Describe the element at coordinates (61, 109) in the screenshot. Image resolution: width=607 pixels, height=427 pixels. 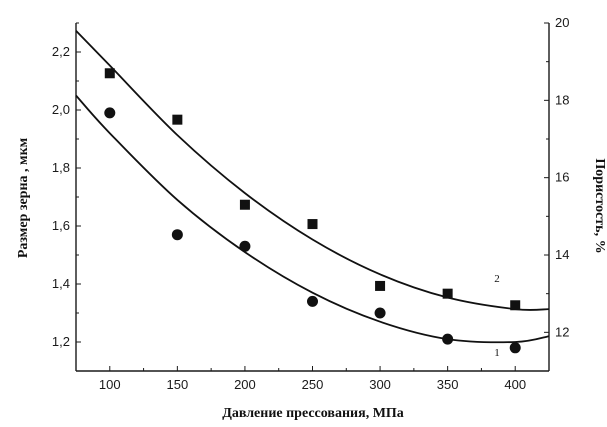
I see `y-tick-label: 2,0` at that location.